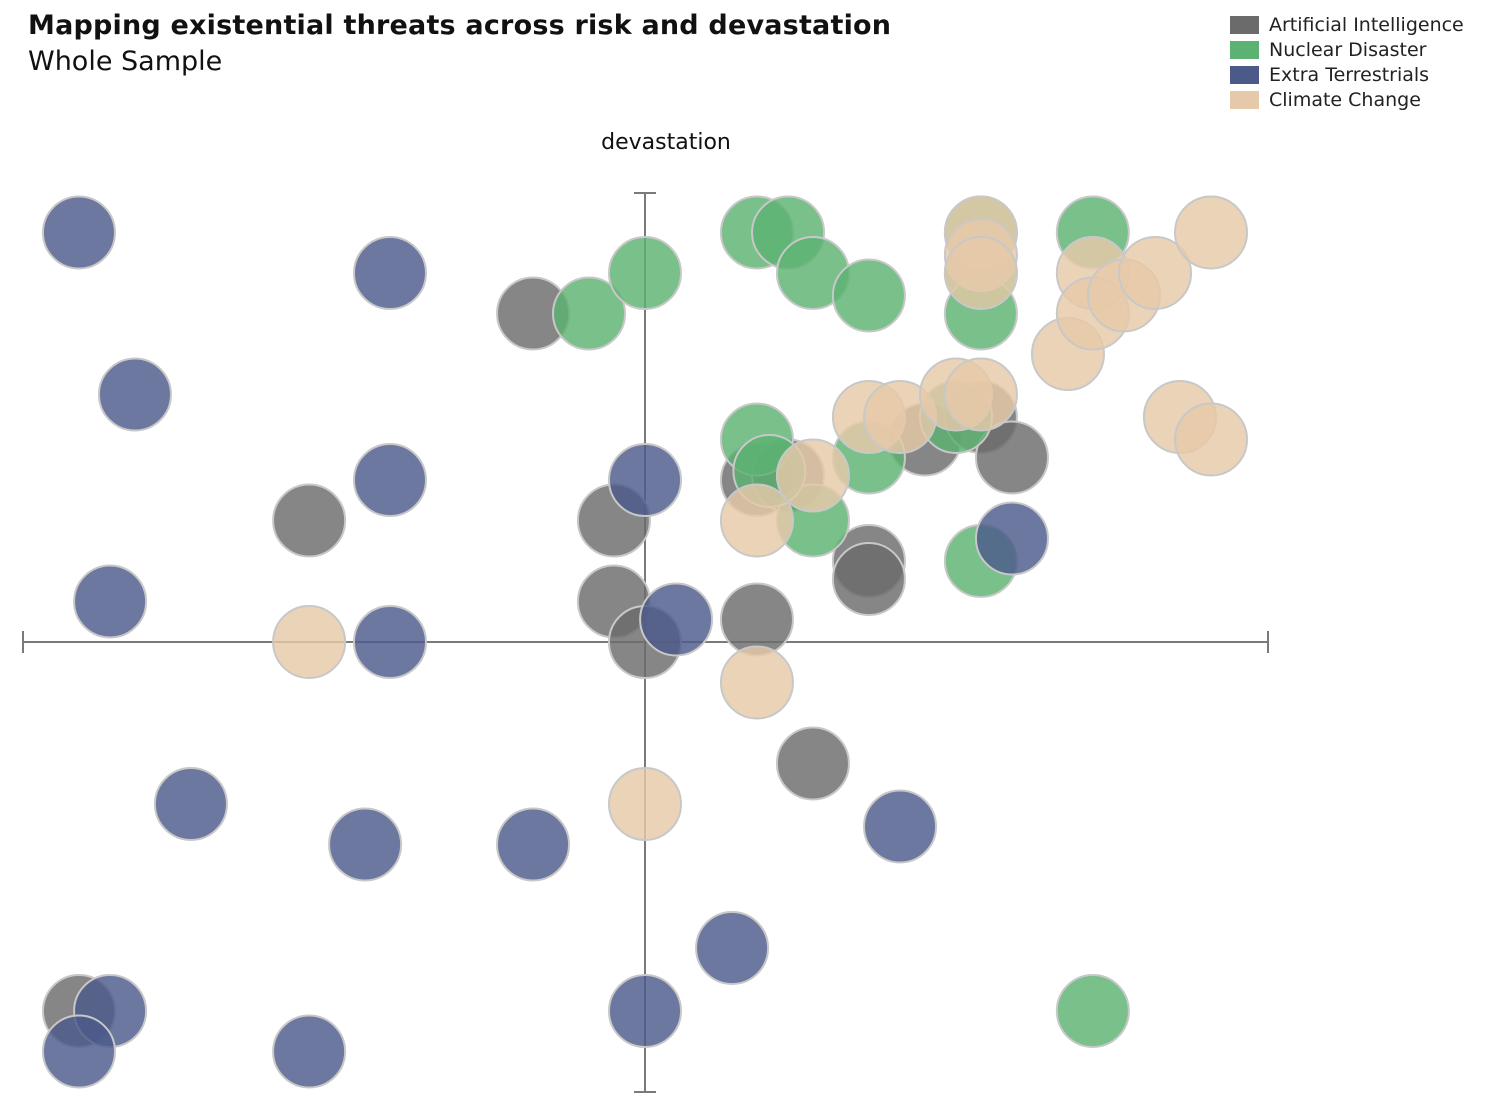 The image size is (1502, 1116). Describe the element at coordinates (125, 61) in the screenshot. I see `chart-subtitle: Whole Sample` at that location.